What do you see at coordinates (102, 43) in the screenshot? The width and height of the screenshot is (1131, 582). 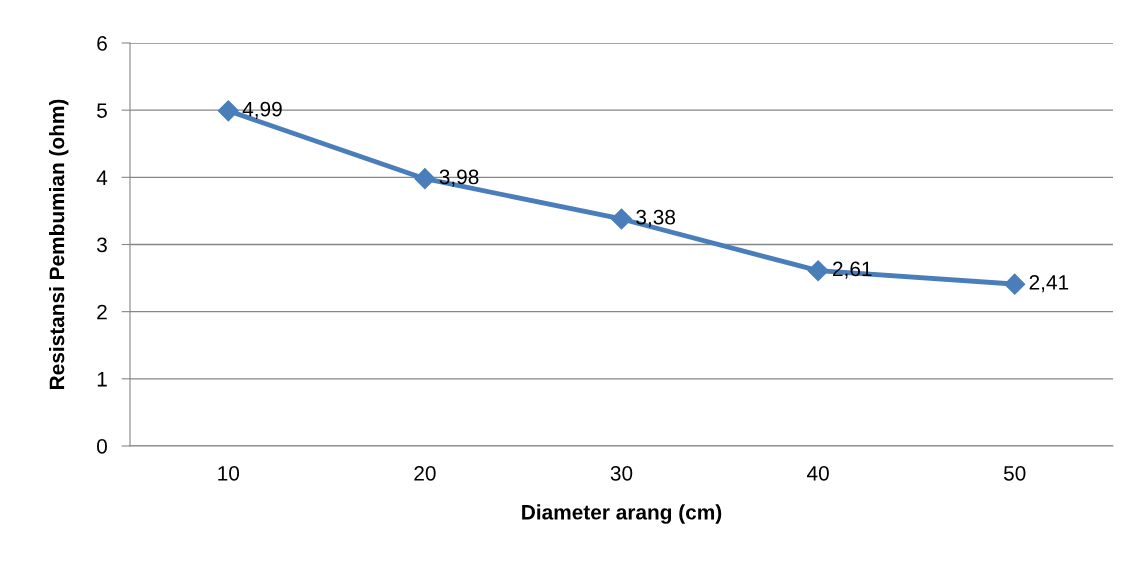 I see `y-tick-label: 6` at bounding box center [102, 43].